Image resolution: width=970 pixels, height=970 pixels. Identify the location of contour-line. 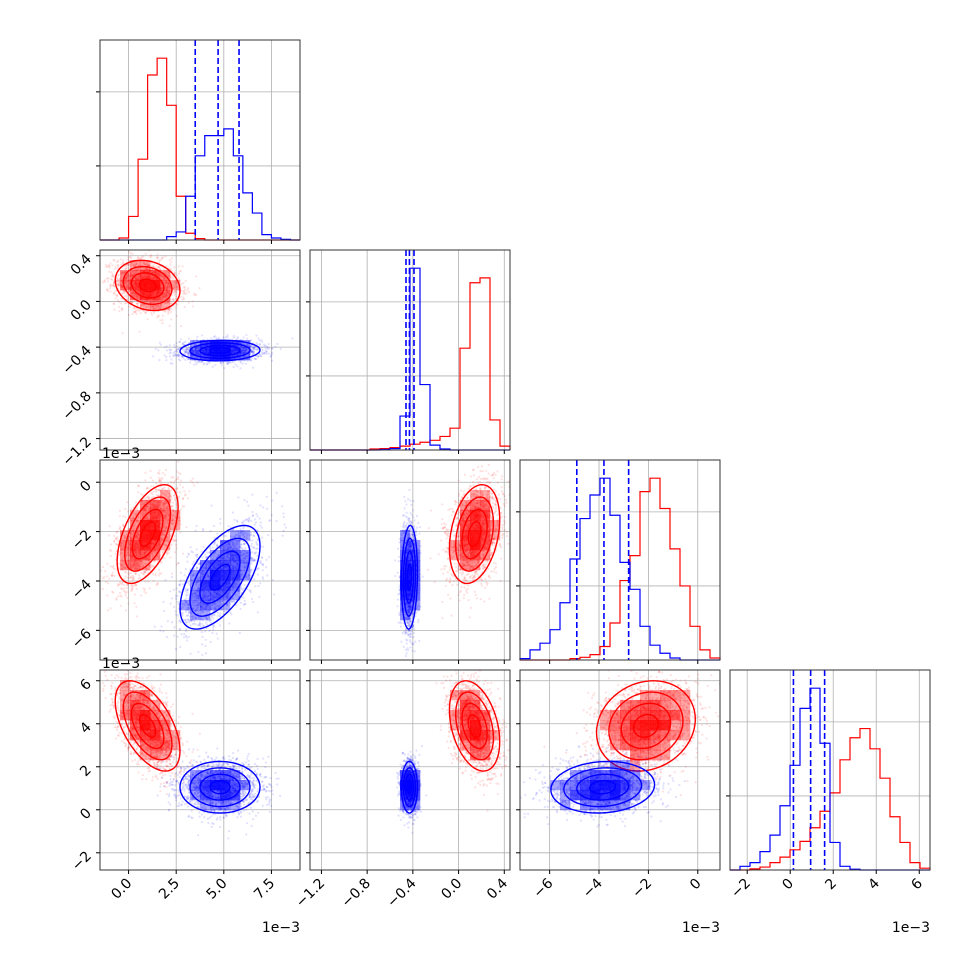
(147, 285).